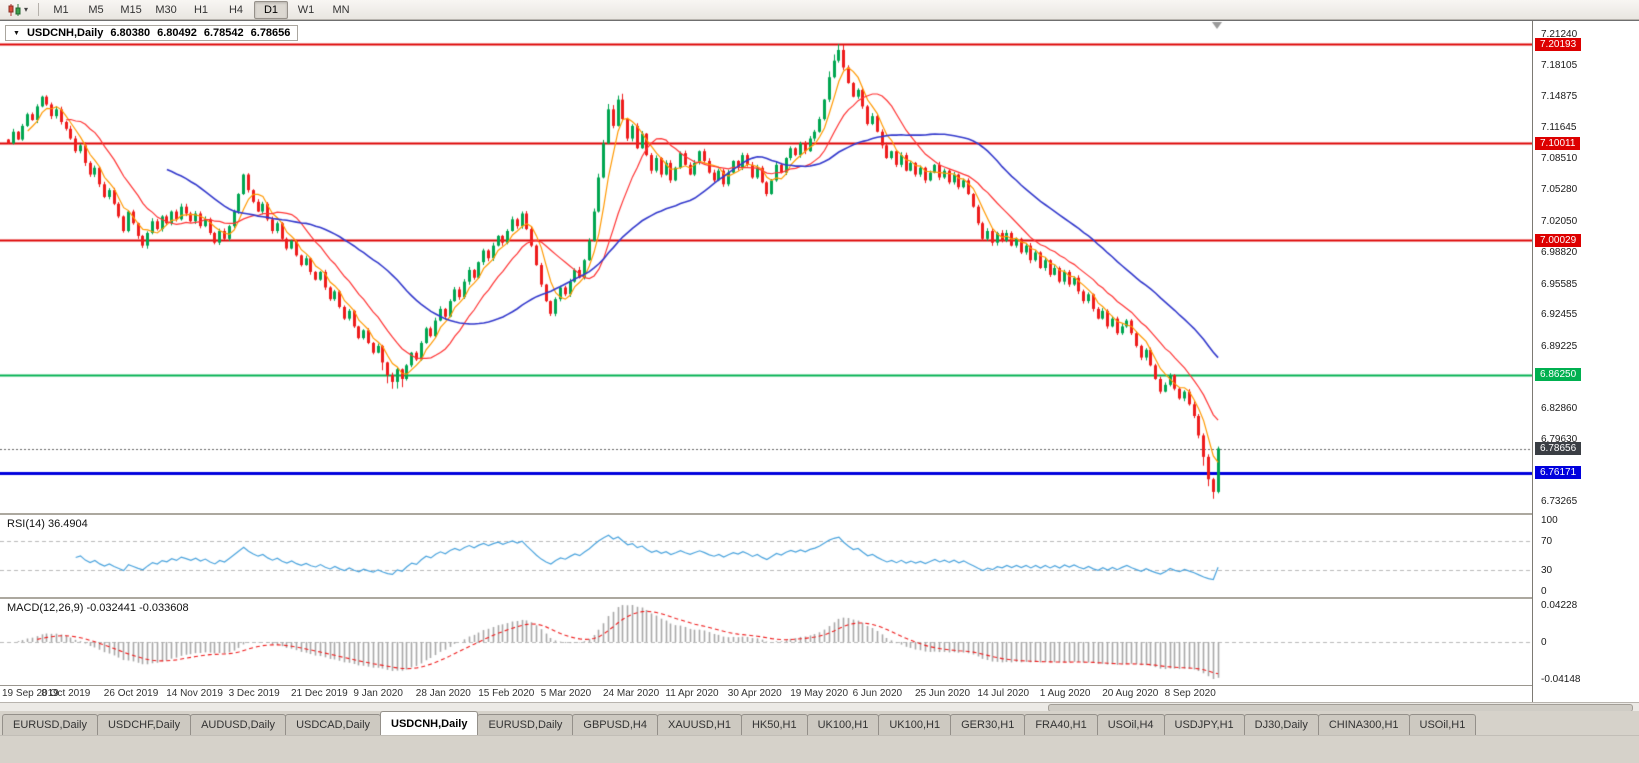  Describe the element at coordinates (39, 9) in the screenshot. I see `toolbar-separator` at that location.